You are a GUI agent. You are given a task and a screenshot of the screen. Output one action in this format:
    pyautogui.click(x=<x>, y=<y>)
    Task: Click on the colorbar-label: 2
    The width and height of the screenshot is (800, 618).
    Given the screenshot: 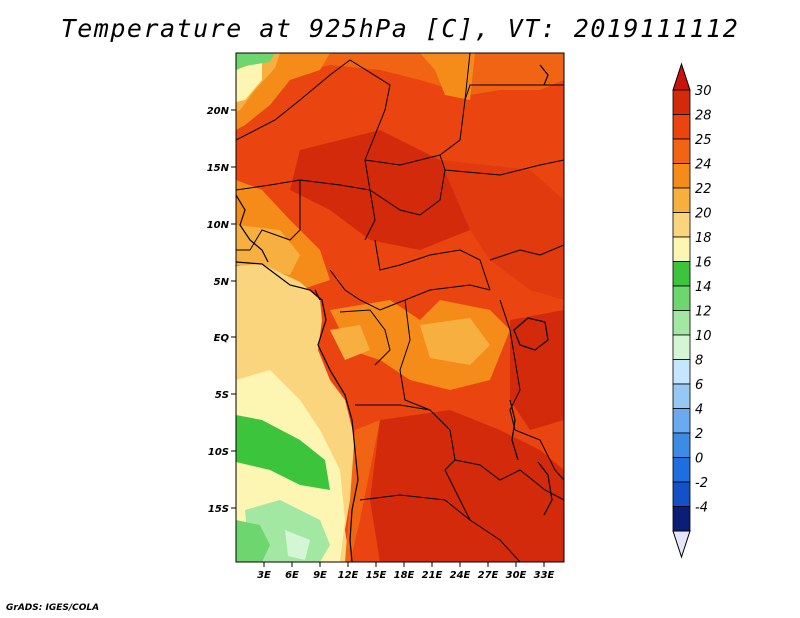 What is the action you would take?
    pyautogui.click(x=699, y=434)
    